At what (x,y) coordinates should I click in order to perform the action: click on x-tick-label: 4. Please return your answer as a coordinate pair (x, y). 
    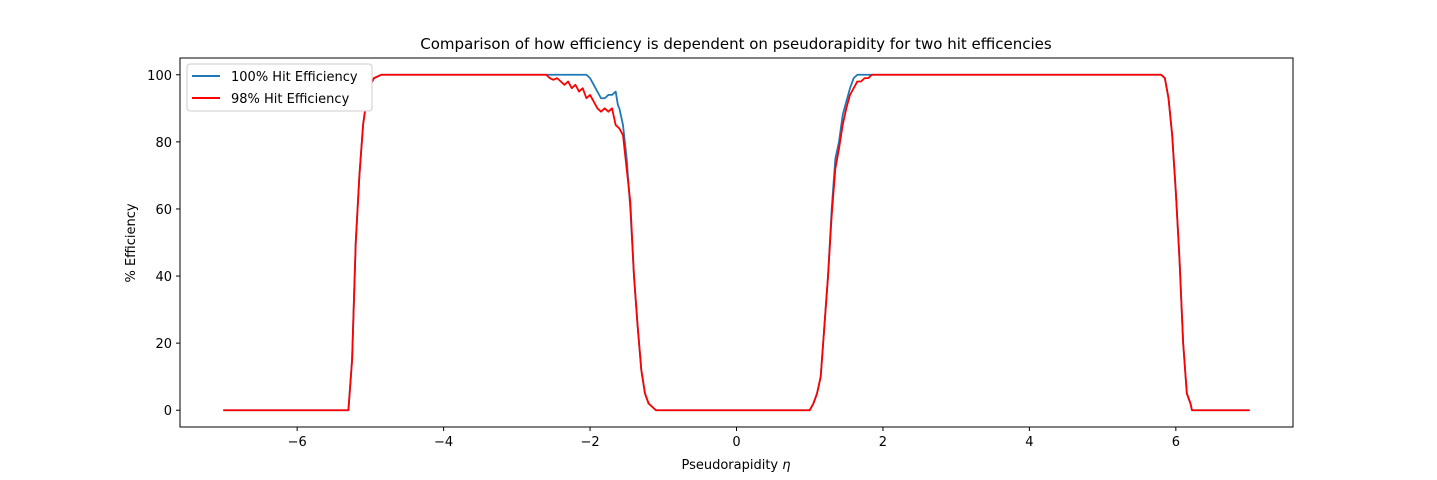
    Looking at the image, I should click on (1029, 442).